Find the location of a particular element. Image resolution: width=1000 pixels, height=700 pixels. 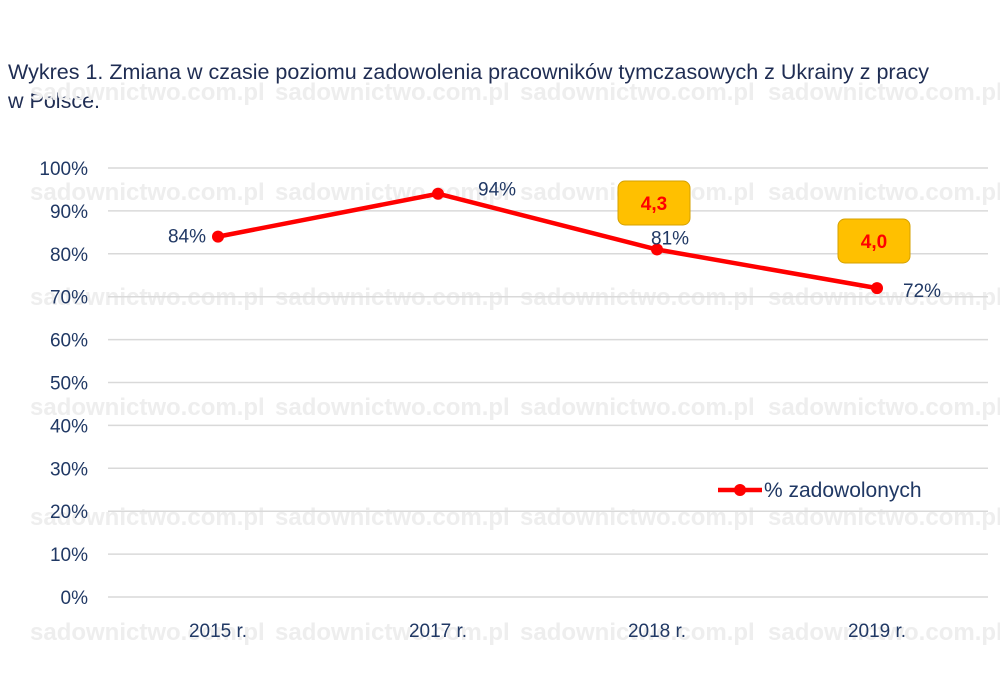

x-tick-label: 2015 r. is located at coordinates (218, 631).